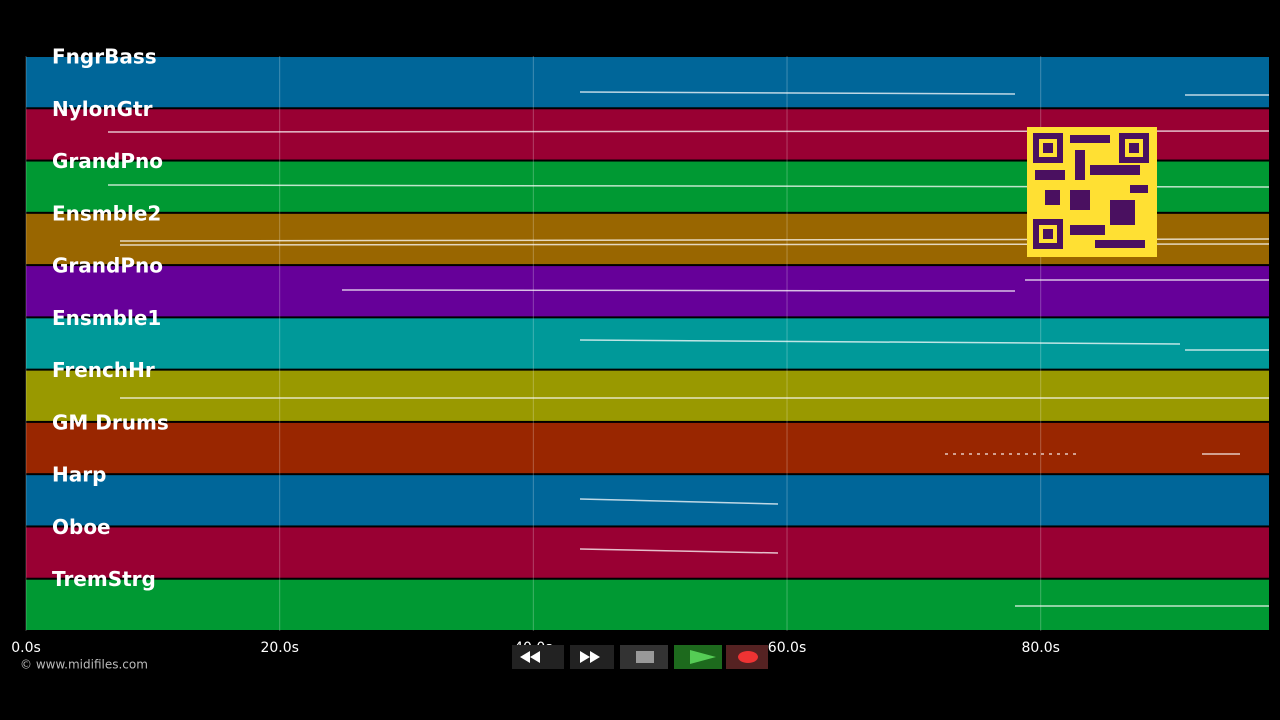  I want to click on track-label: Oboe, so click(81, 527).